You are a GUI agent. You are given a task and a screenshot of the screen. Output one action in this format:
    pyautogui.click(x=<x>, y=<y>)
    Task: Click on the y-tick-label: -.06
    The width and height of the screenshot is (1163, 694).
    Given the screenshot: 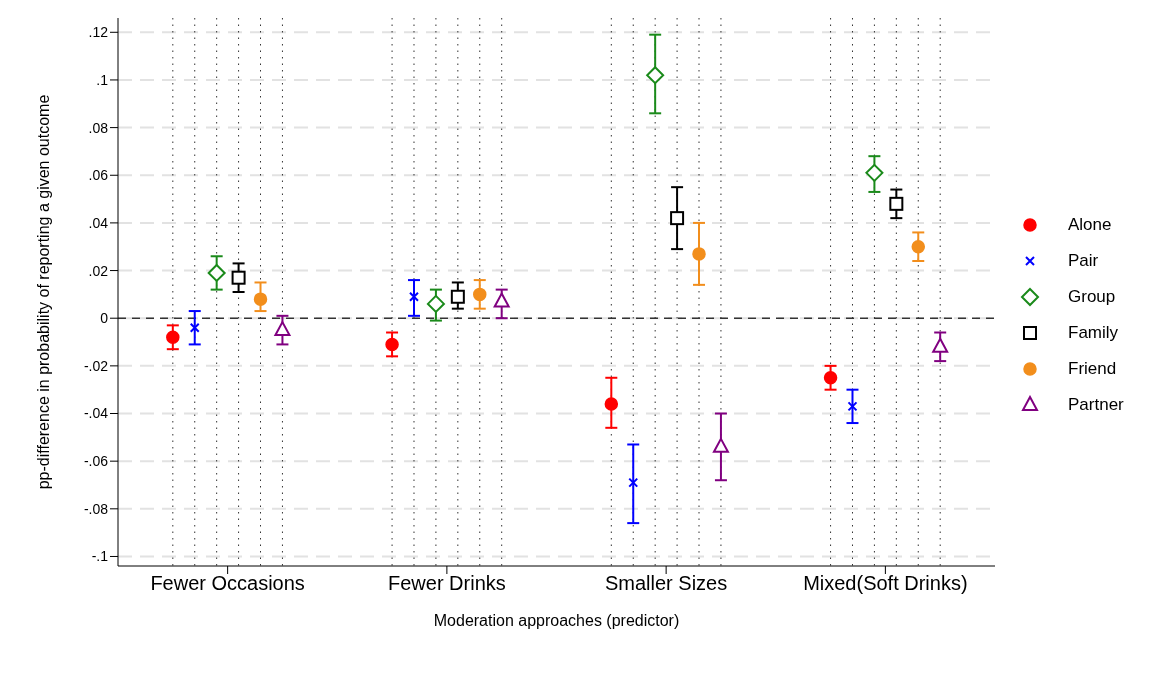 What is the action you would take?
    pyautogui.click(x=96, y=461)
    